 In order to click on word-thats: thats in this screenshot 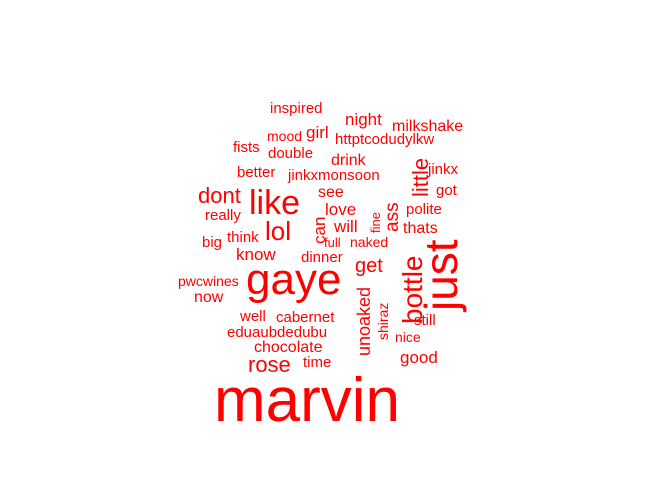, I will do `click(420, 228)`.